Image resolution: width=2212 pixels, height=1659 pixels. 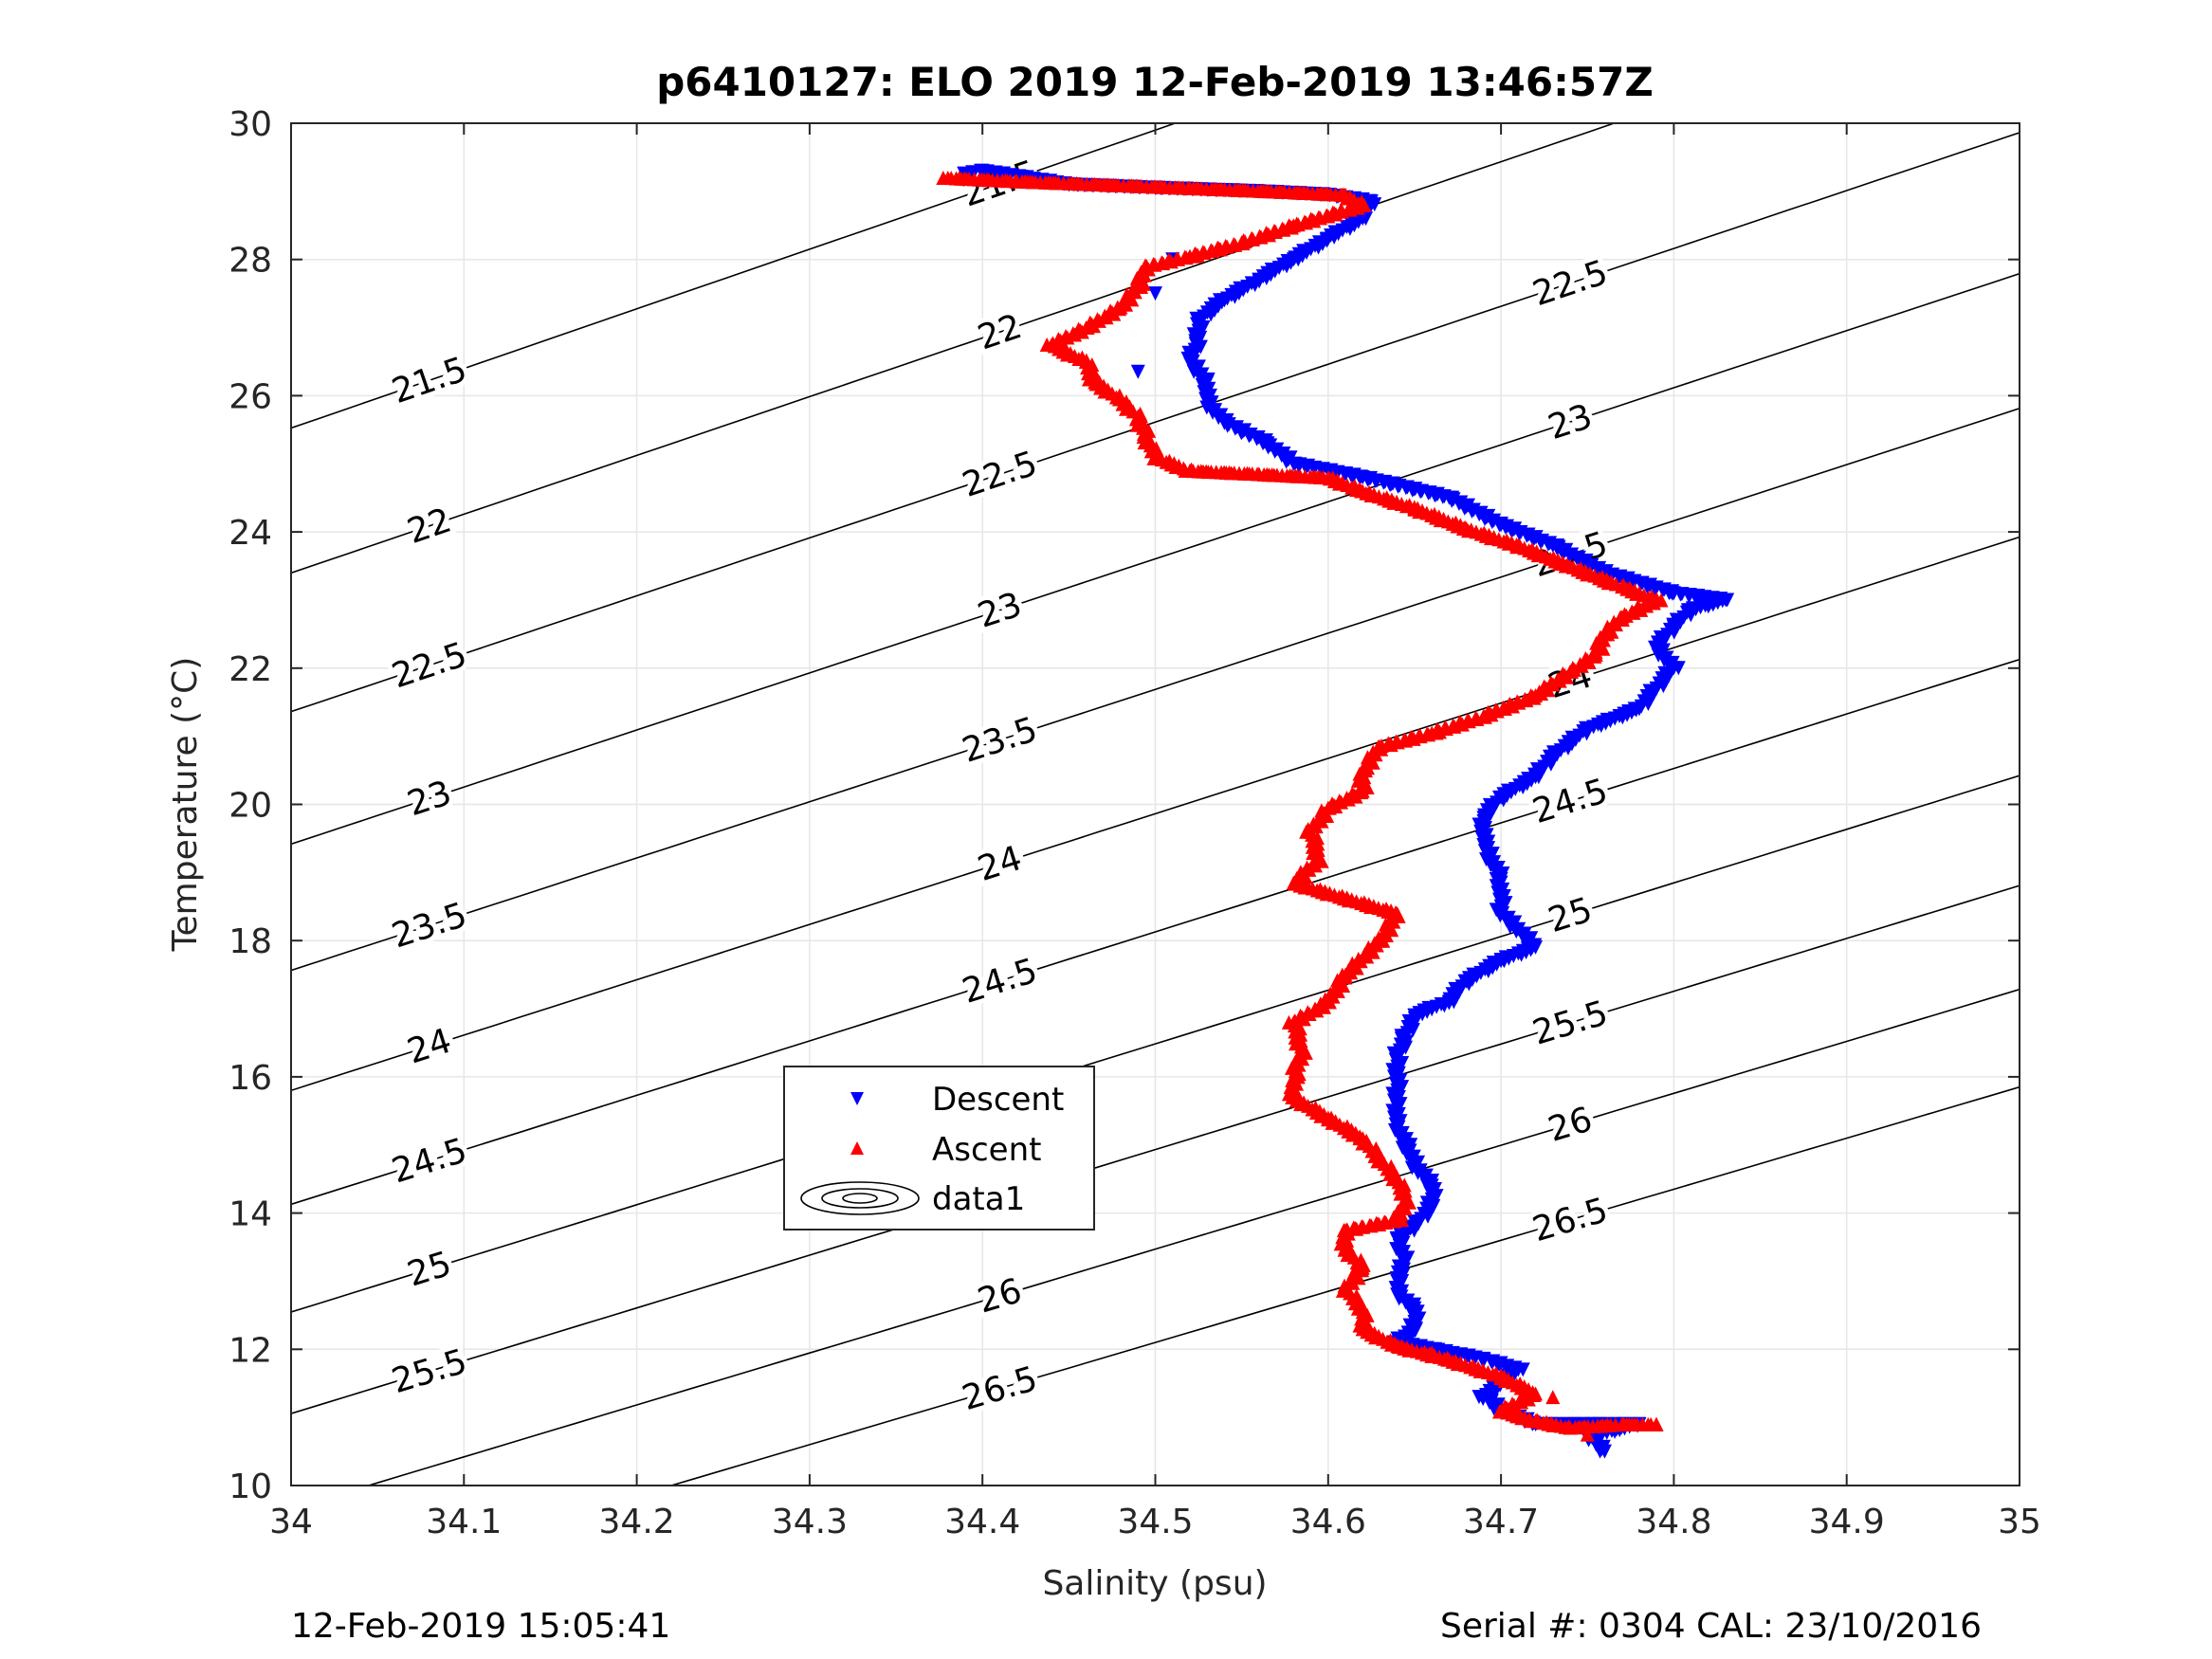 What do you see at coordinates (250, 396) in the screenshot?
I see `y-tick-label: 26` at bounding box center [250, 396].